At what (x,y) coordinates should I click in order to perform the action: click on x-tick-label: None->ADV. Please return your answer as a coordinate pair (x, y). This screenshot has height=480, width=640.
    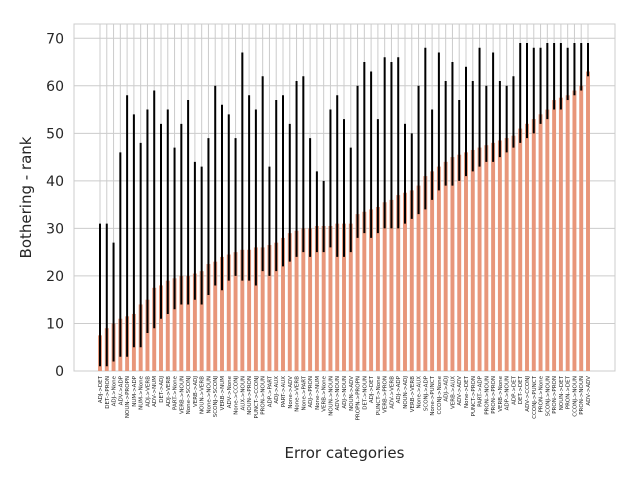
    Looking at the image, I should click on (291, 392).